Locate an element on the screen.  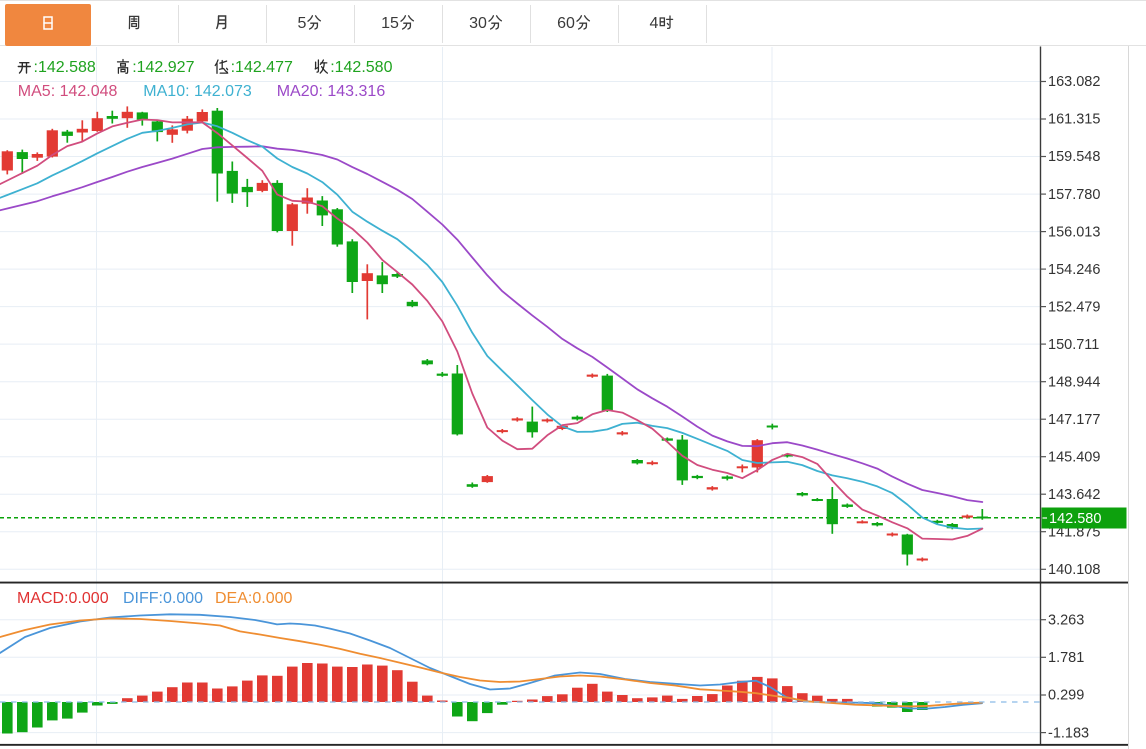
svg-text: 147.177 is located at coordinates (1074, 420).